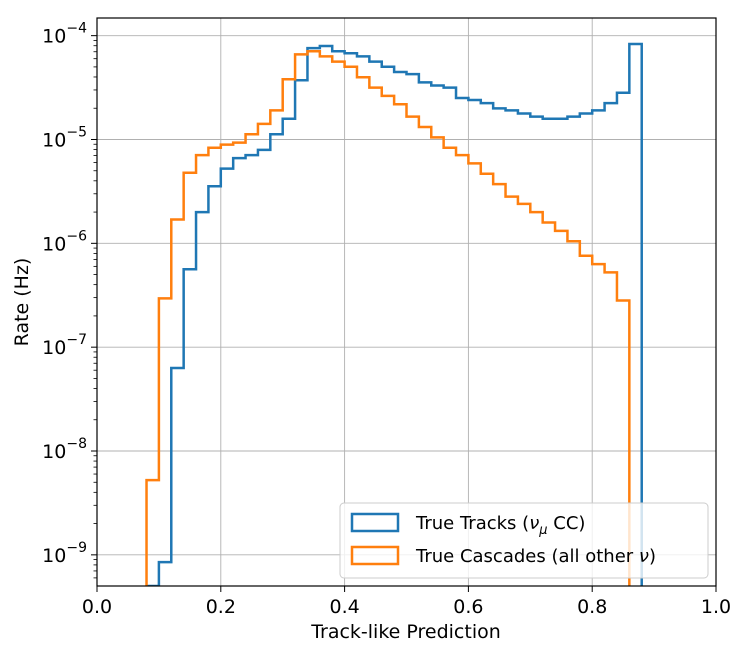 This screenshot has height=654, width=747. What do you see at coordinates (221, 607) in the screenshot?
I see `x-tick-label: 0.2` at bounding box center [221, 607].